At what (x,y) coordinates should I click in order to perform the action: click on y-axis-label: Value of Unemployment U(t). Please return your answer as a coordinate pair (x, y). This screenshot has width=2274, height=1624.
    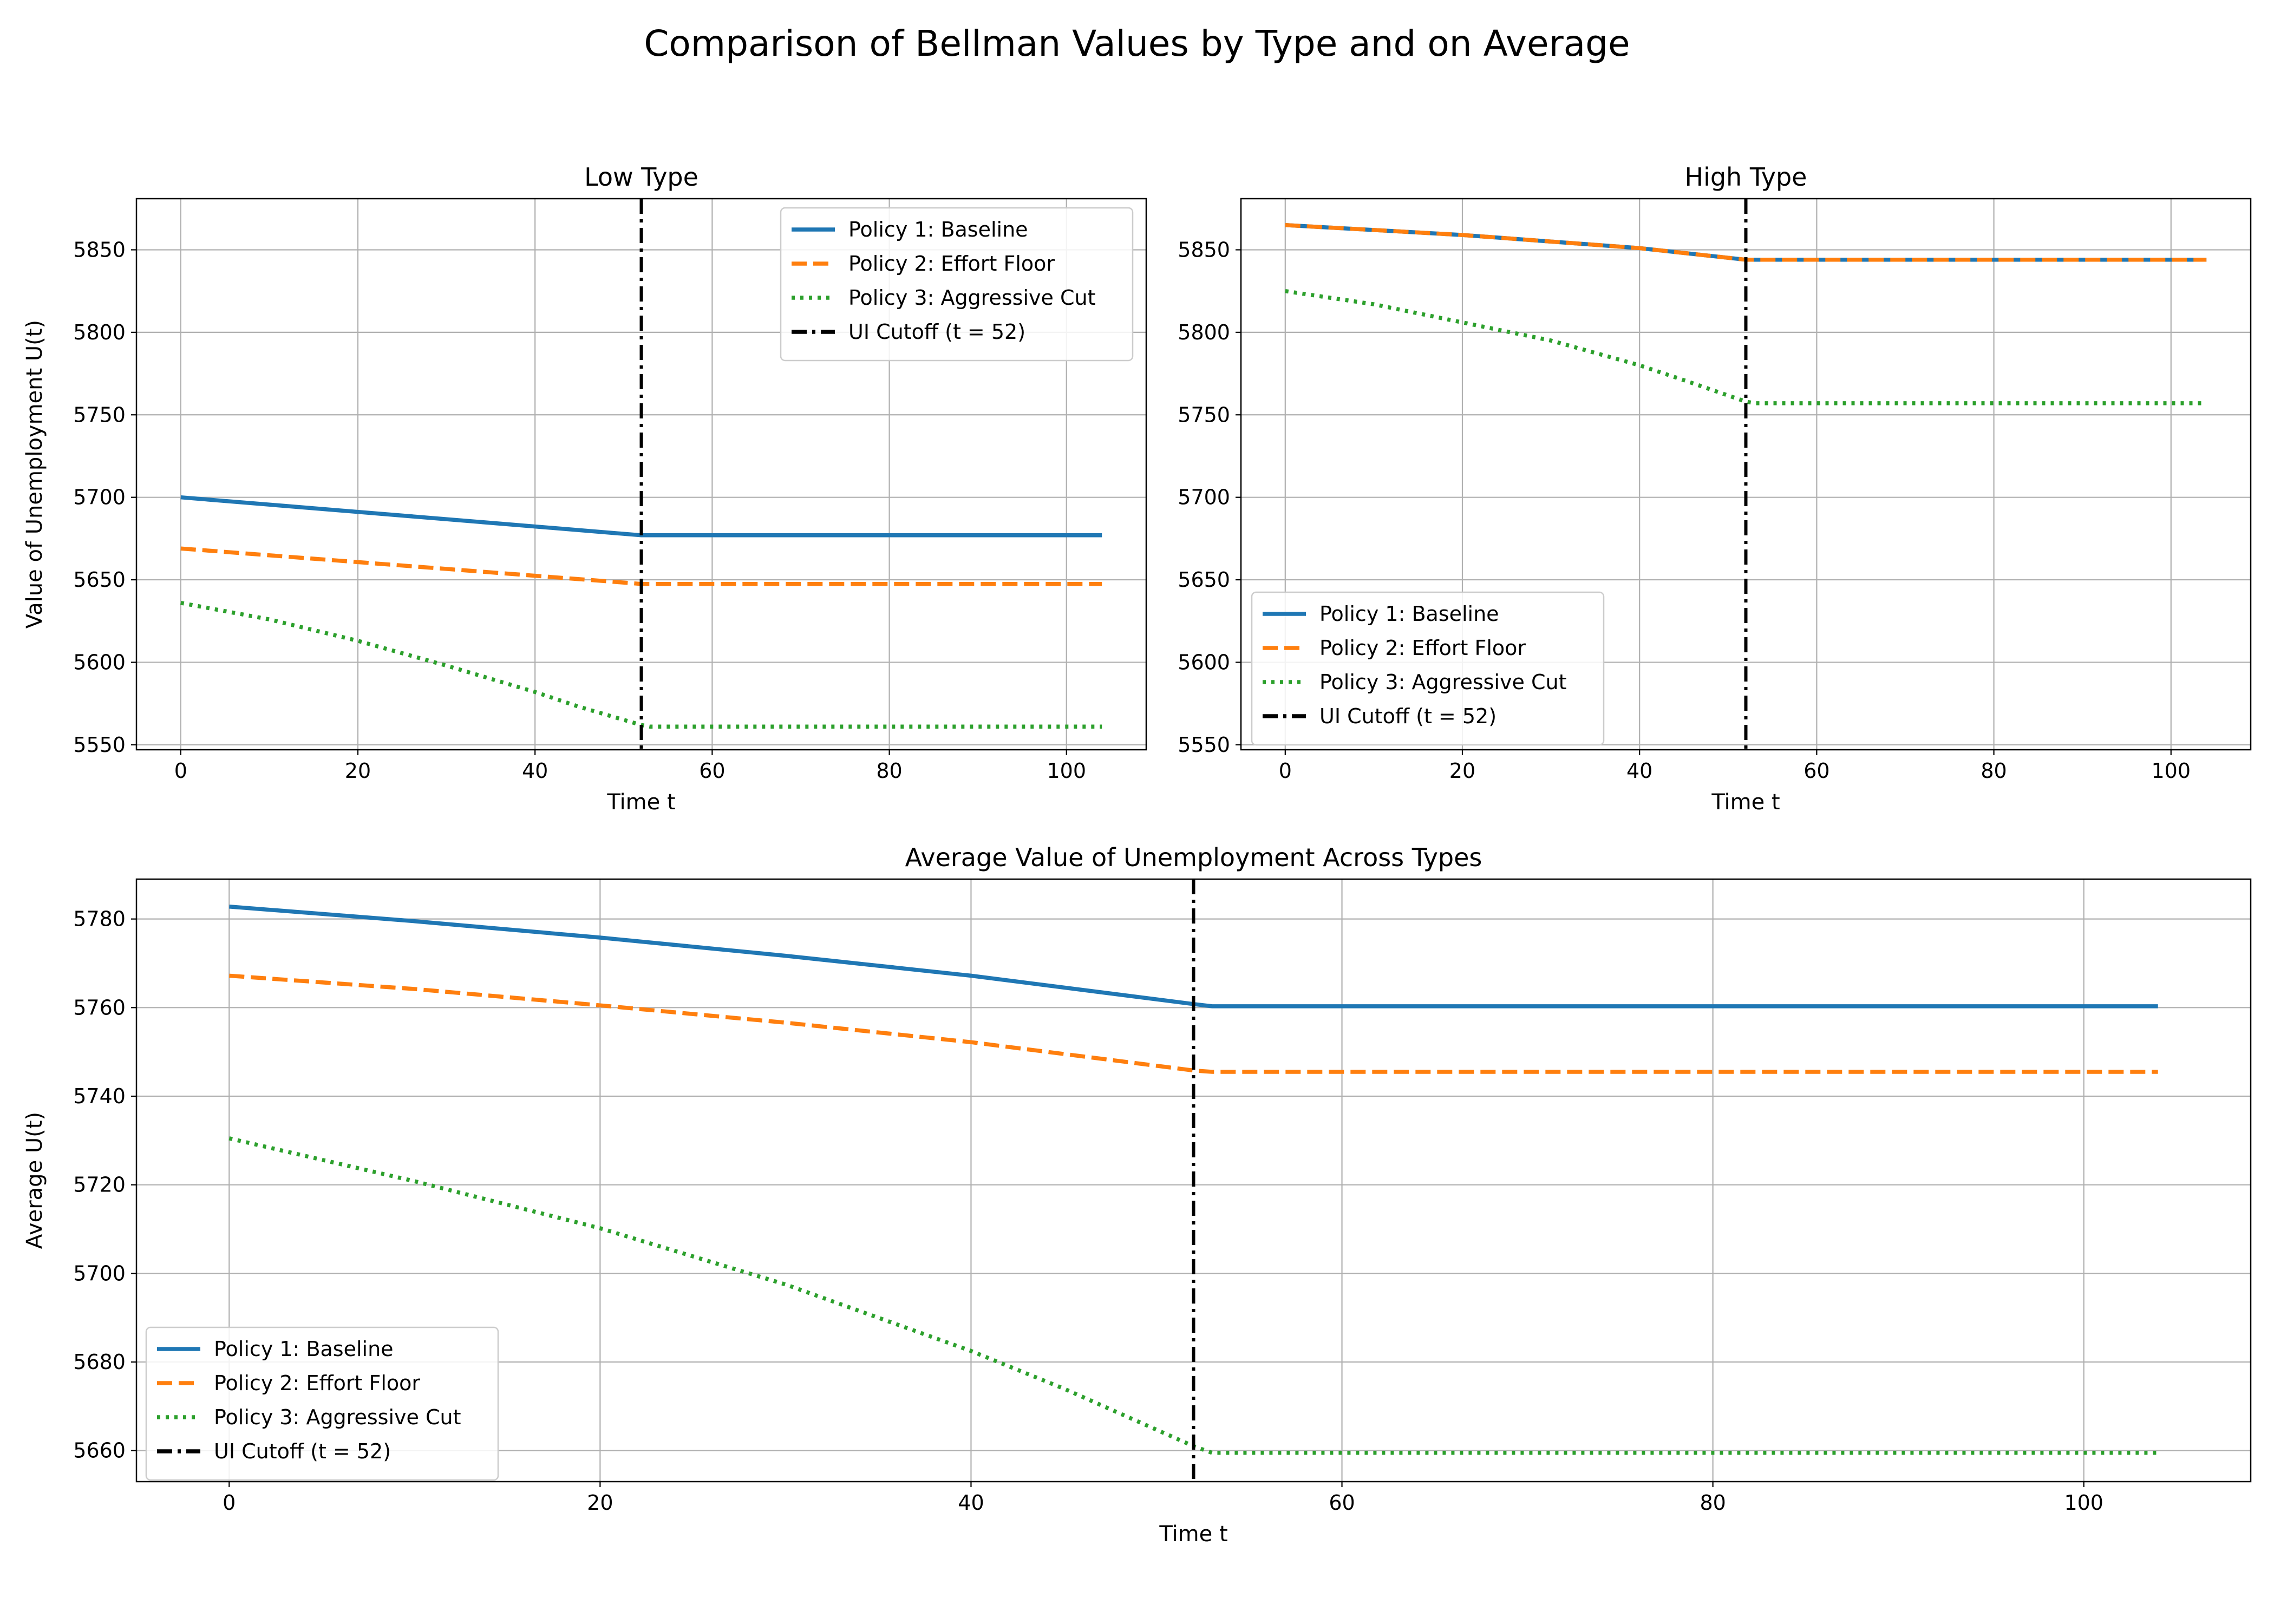
    Looking at the image, I should click on (34, 474).